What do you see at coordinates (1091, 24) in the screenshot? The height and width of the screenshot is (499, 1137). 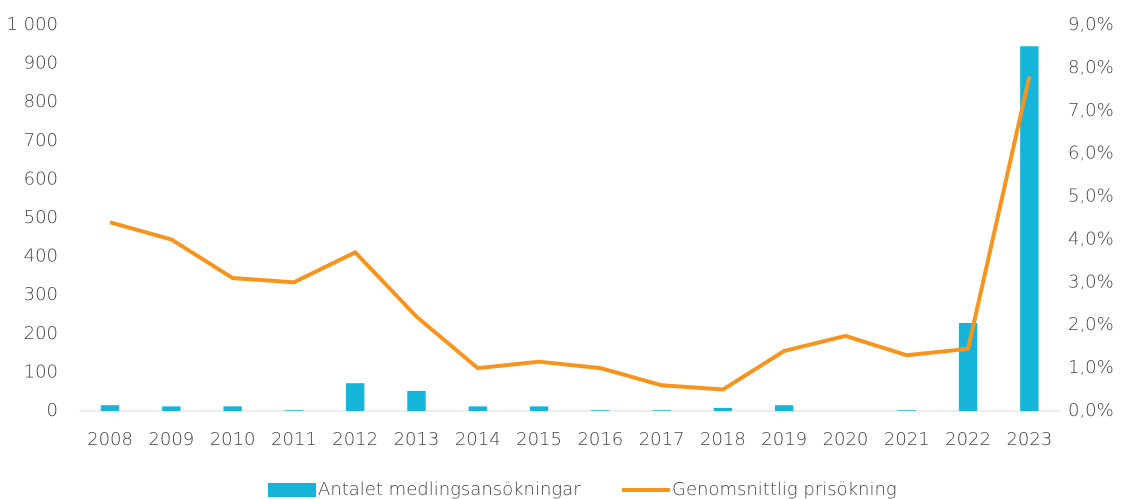 I see `y2-tick-label: 9,0%` at bounding box center [1091, 24].